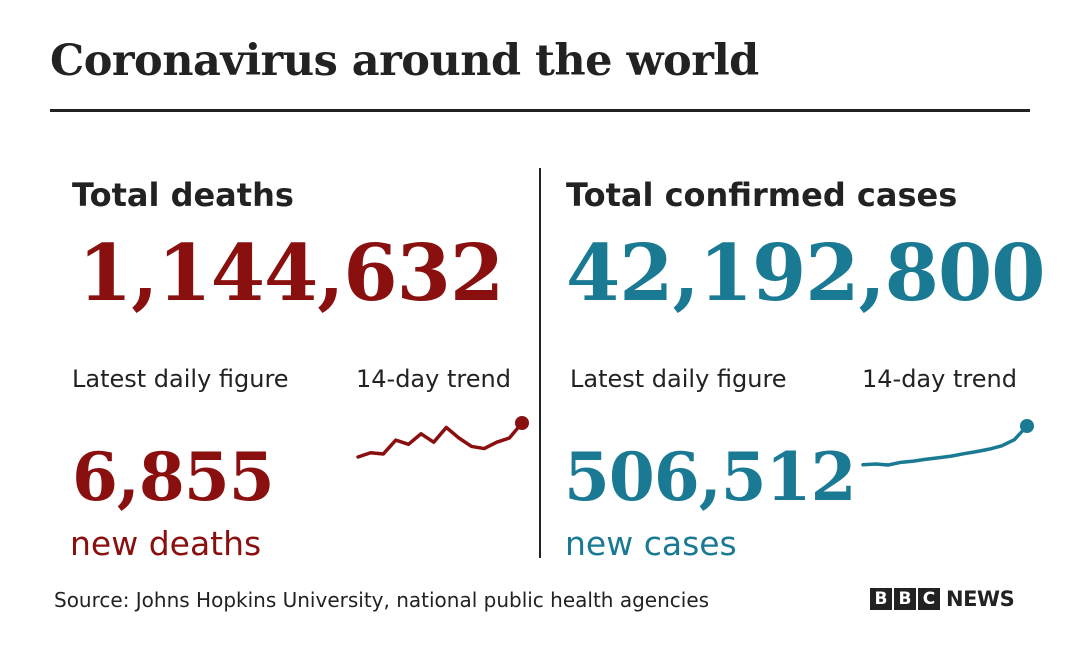 Image resolution: width=1080 pixels, height=649 pixels. Describe the element at coordinates (651, 543) in the screenshot. I see `daily-cases-unit: new cases` at that location.